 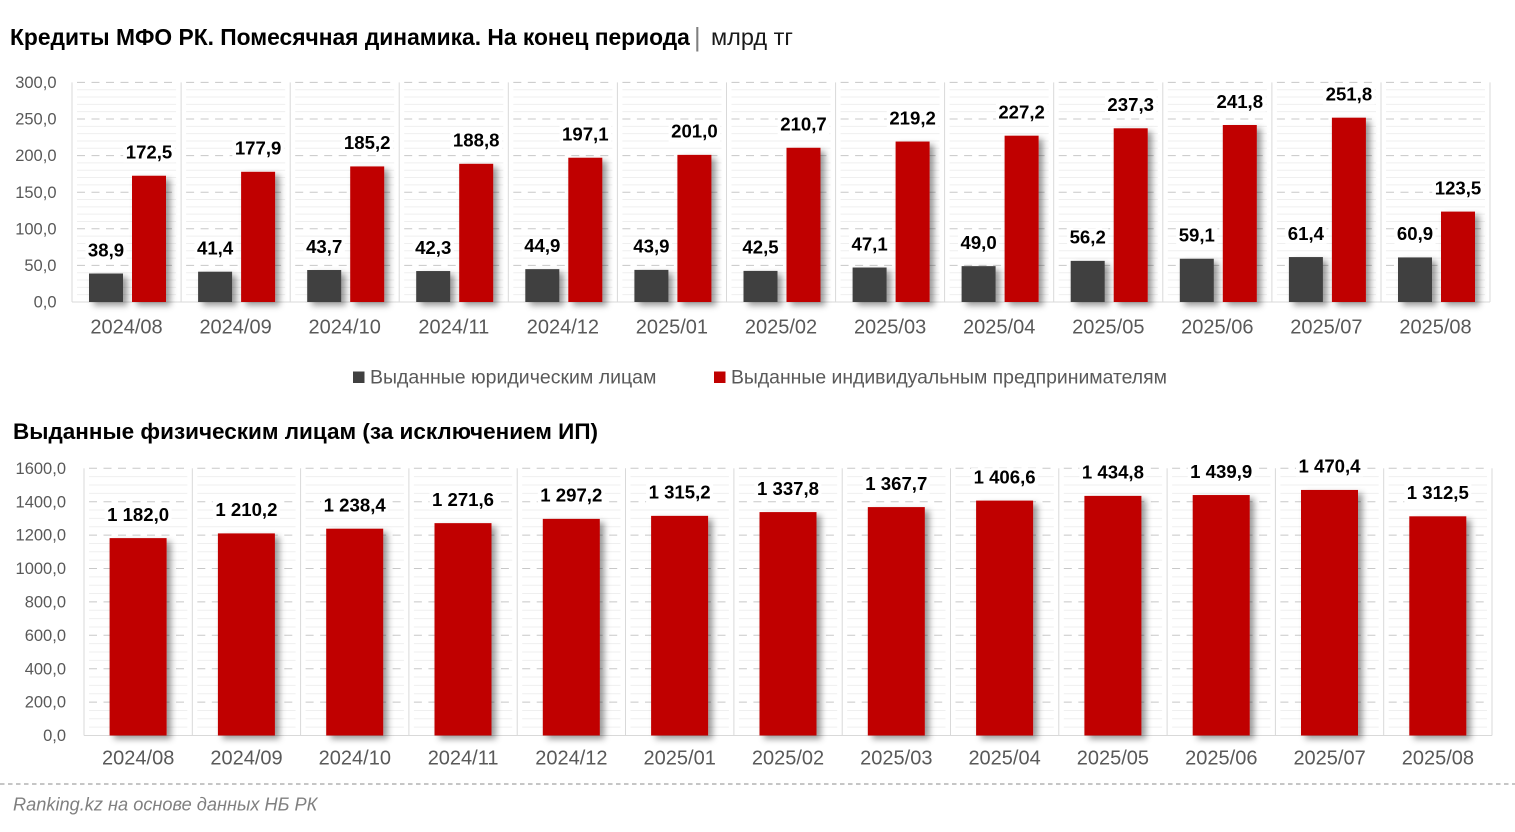 What do you see at coordinates (1240, 101) in the screenshot?
I see `svg-text: 241,8` at bounding box center [1240, 101].